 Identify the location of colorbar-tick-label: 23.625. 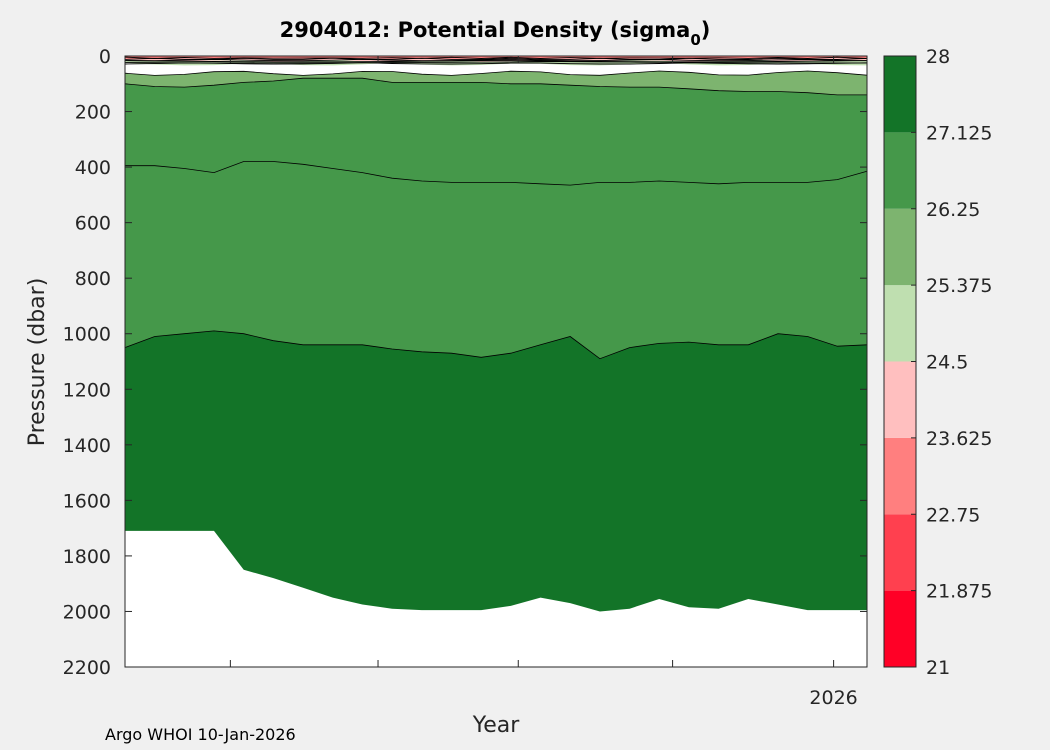
(959, 439).